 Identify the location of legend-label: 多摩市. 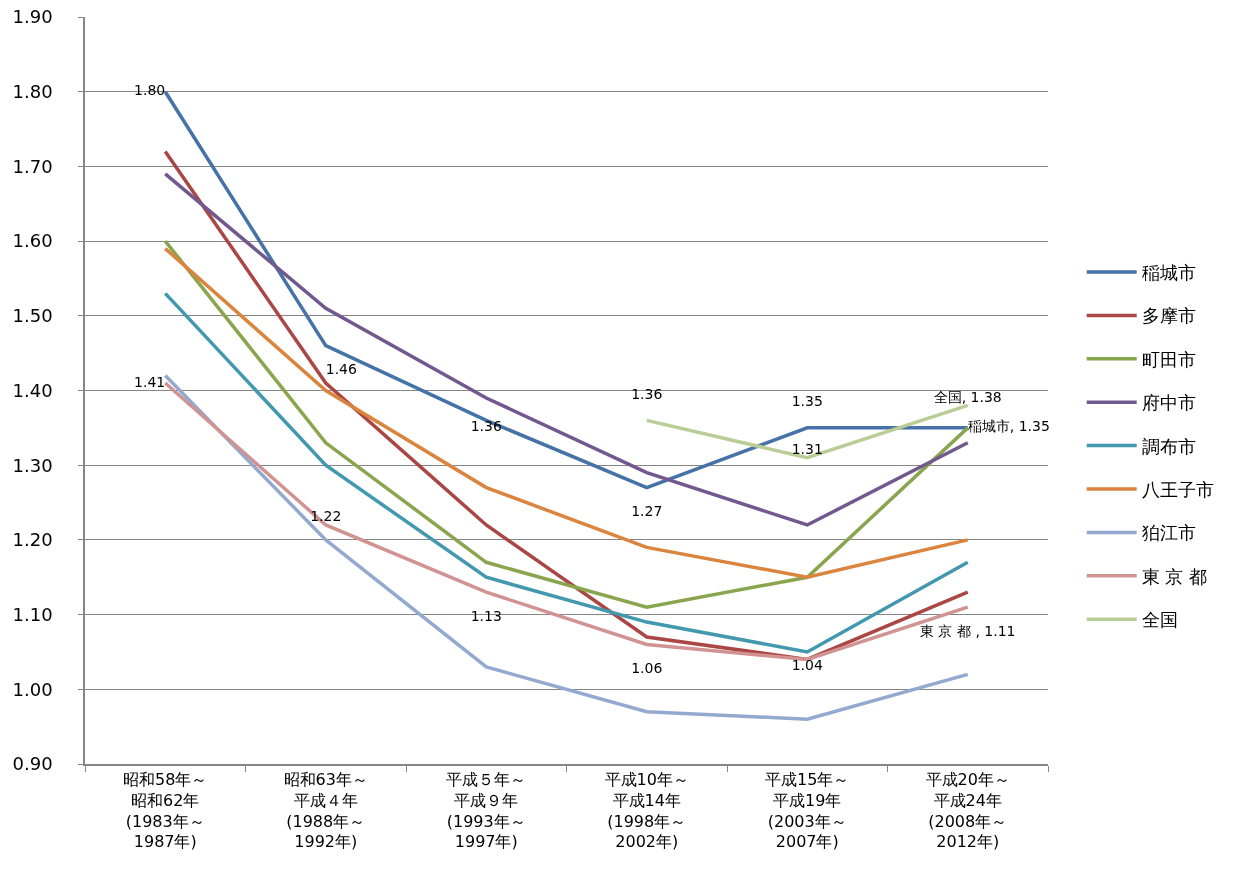
(1168, 316).